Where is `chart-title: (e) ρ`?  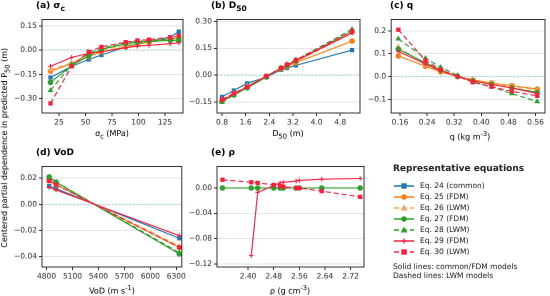
chart-title: (e) ρ is located at coordinates (223, 153).